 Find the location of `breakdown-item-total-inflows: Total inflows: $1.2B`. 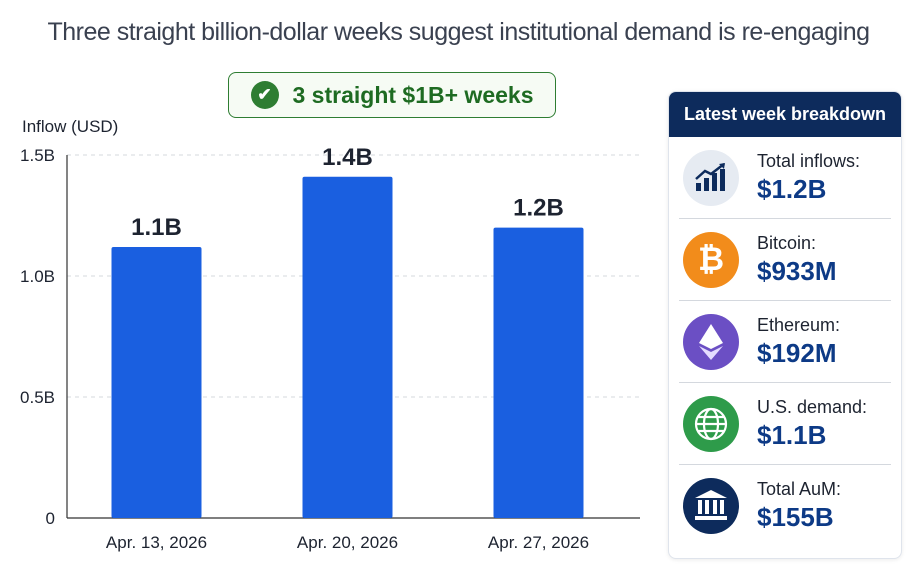

breakdown-item-total-inflows: Total inflows: $1.2B is located at coordinates (785, 178).